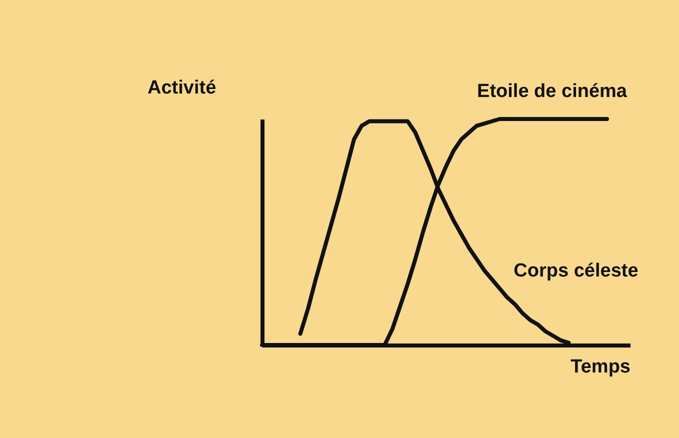  Describe the element at coordinates (182, 88) in the screenshot. I see `y-axis-title: Activité` at that location.